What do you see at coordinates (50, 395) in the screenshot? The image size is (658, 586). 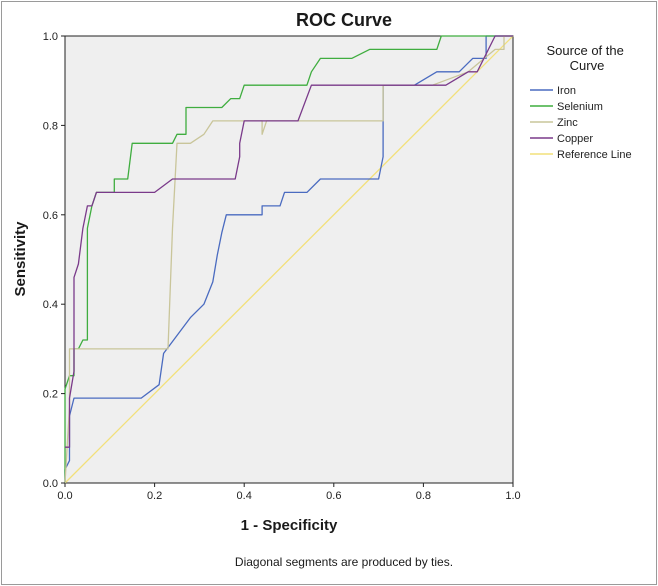 I see `y-tick-label: 0.2` at bounding box center [50, 395].